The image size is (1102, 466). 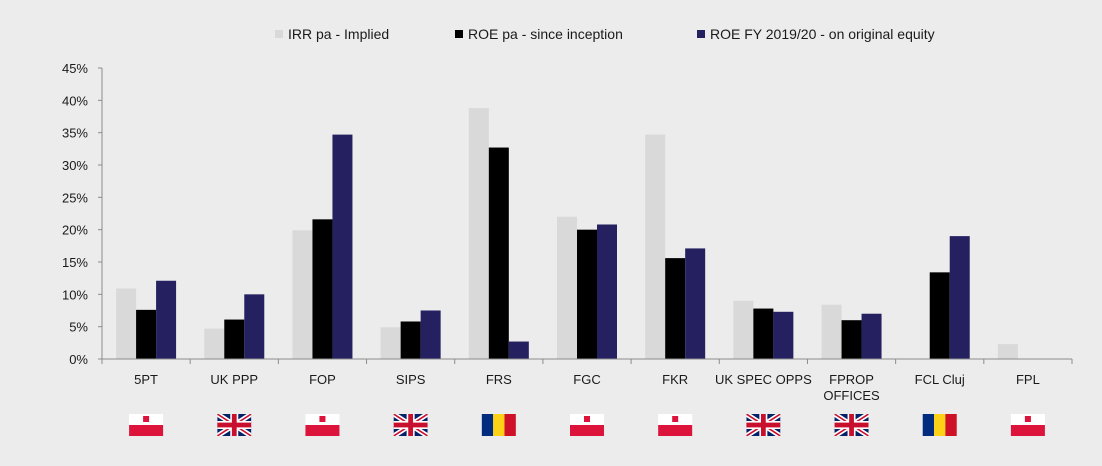 I want to click on x-tick-label: 5PT, so click(x=146, y=379).